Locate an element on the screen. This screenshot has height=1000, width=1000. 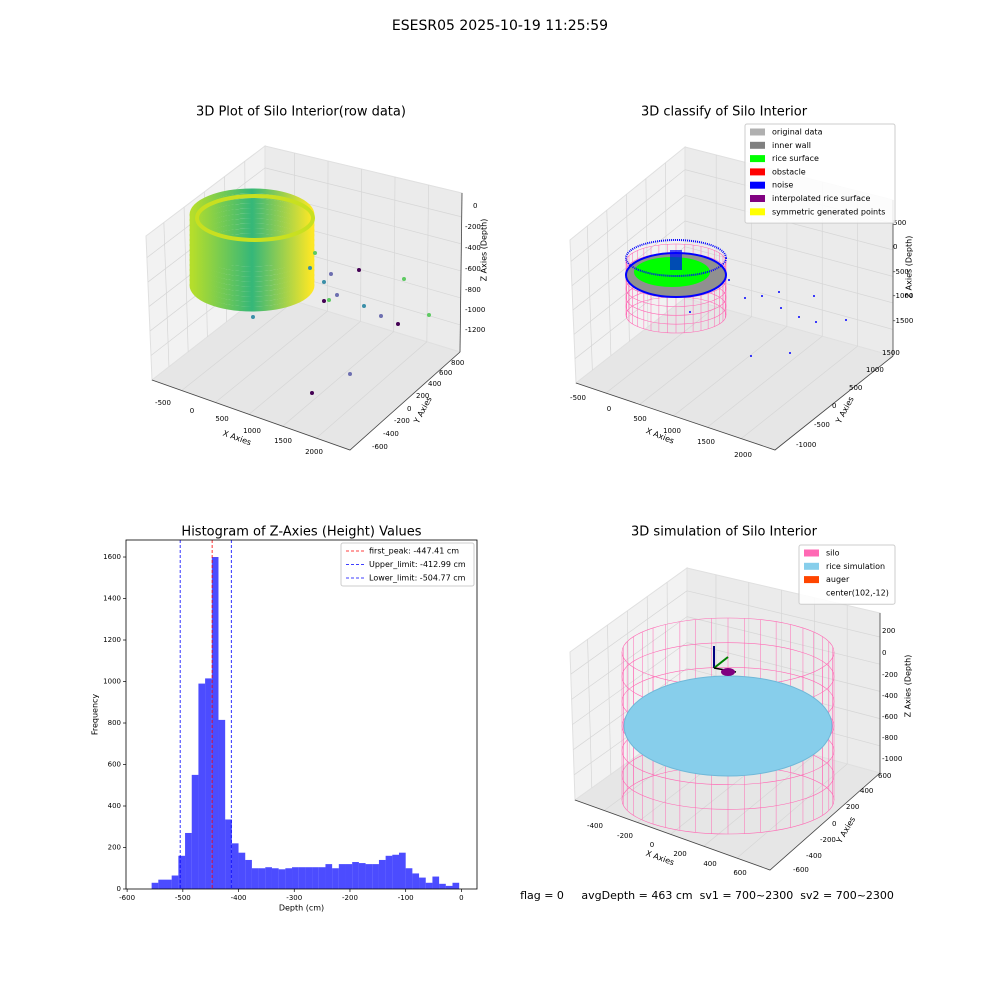
z-tick-label: -200 is located at coordinates (473, 227).